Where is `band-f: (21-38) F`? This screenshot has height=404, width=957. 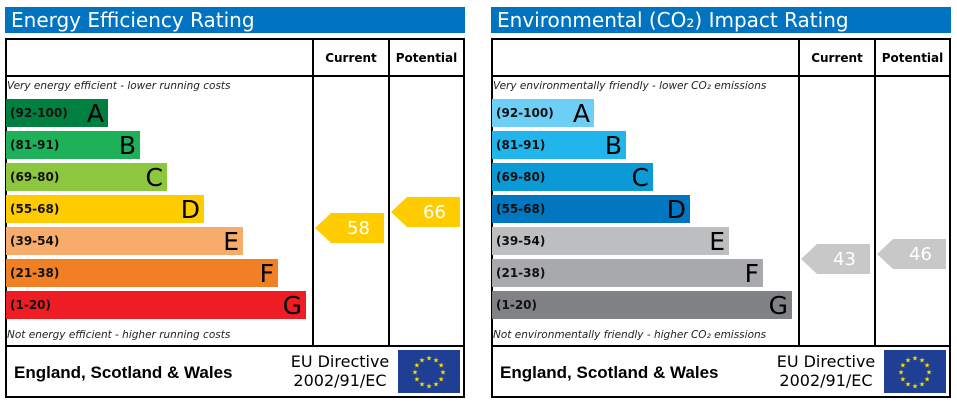 band-f: (21-38) F is located at coordinates (627, 273).